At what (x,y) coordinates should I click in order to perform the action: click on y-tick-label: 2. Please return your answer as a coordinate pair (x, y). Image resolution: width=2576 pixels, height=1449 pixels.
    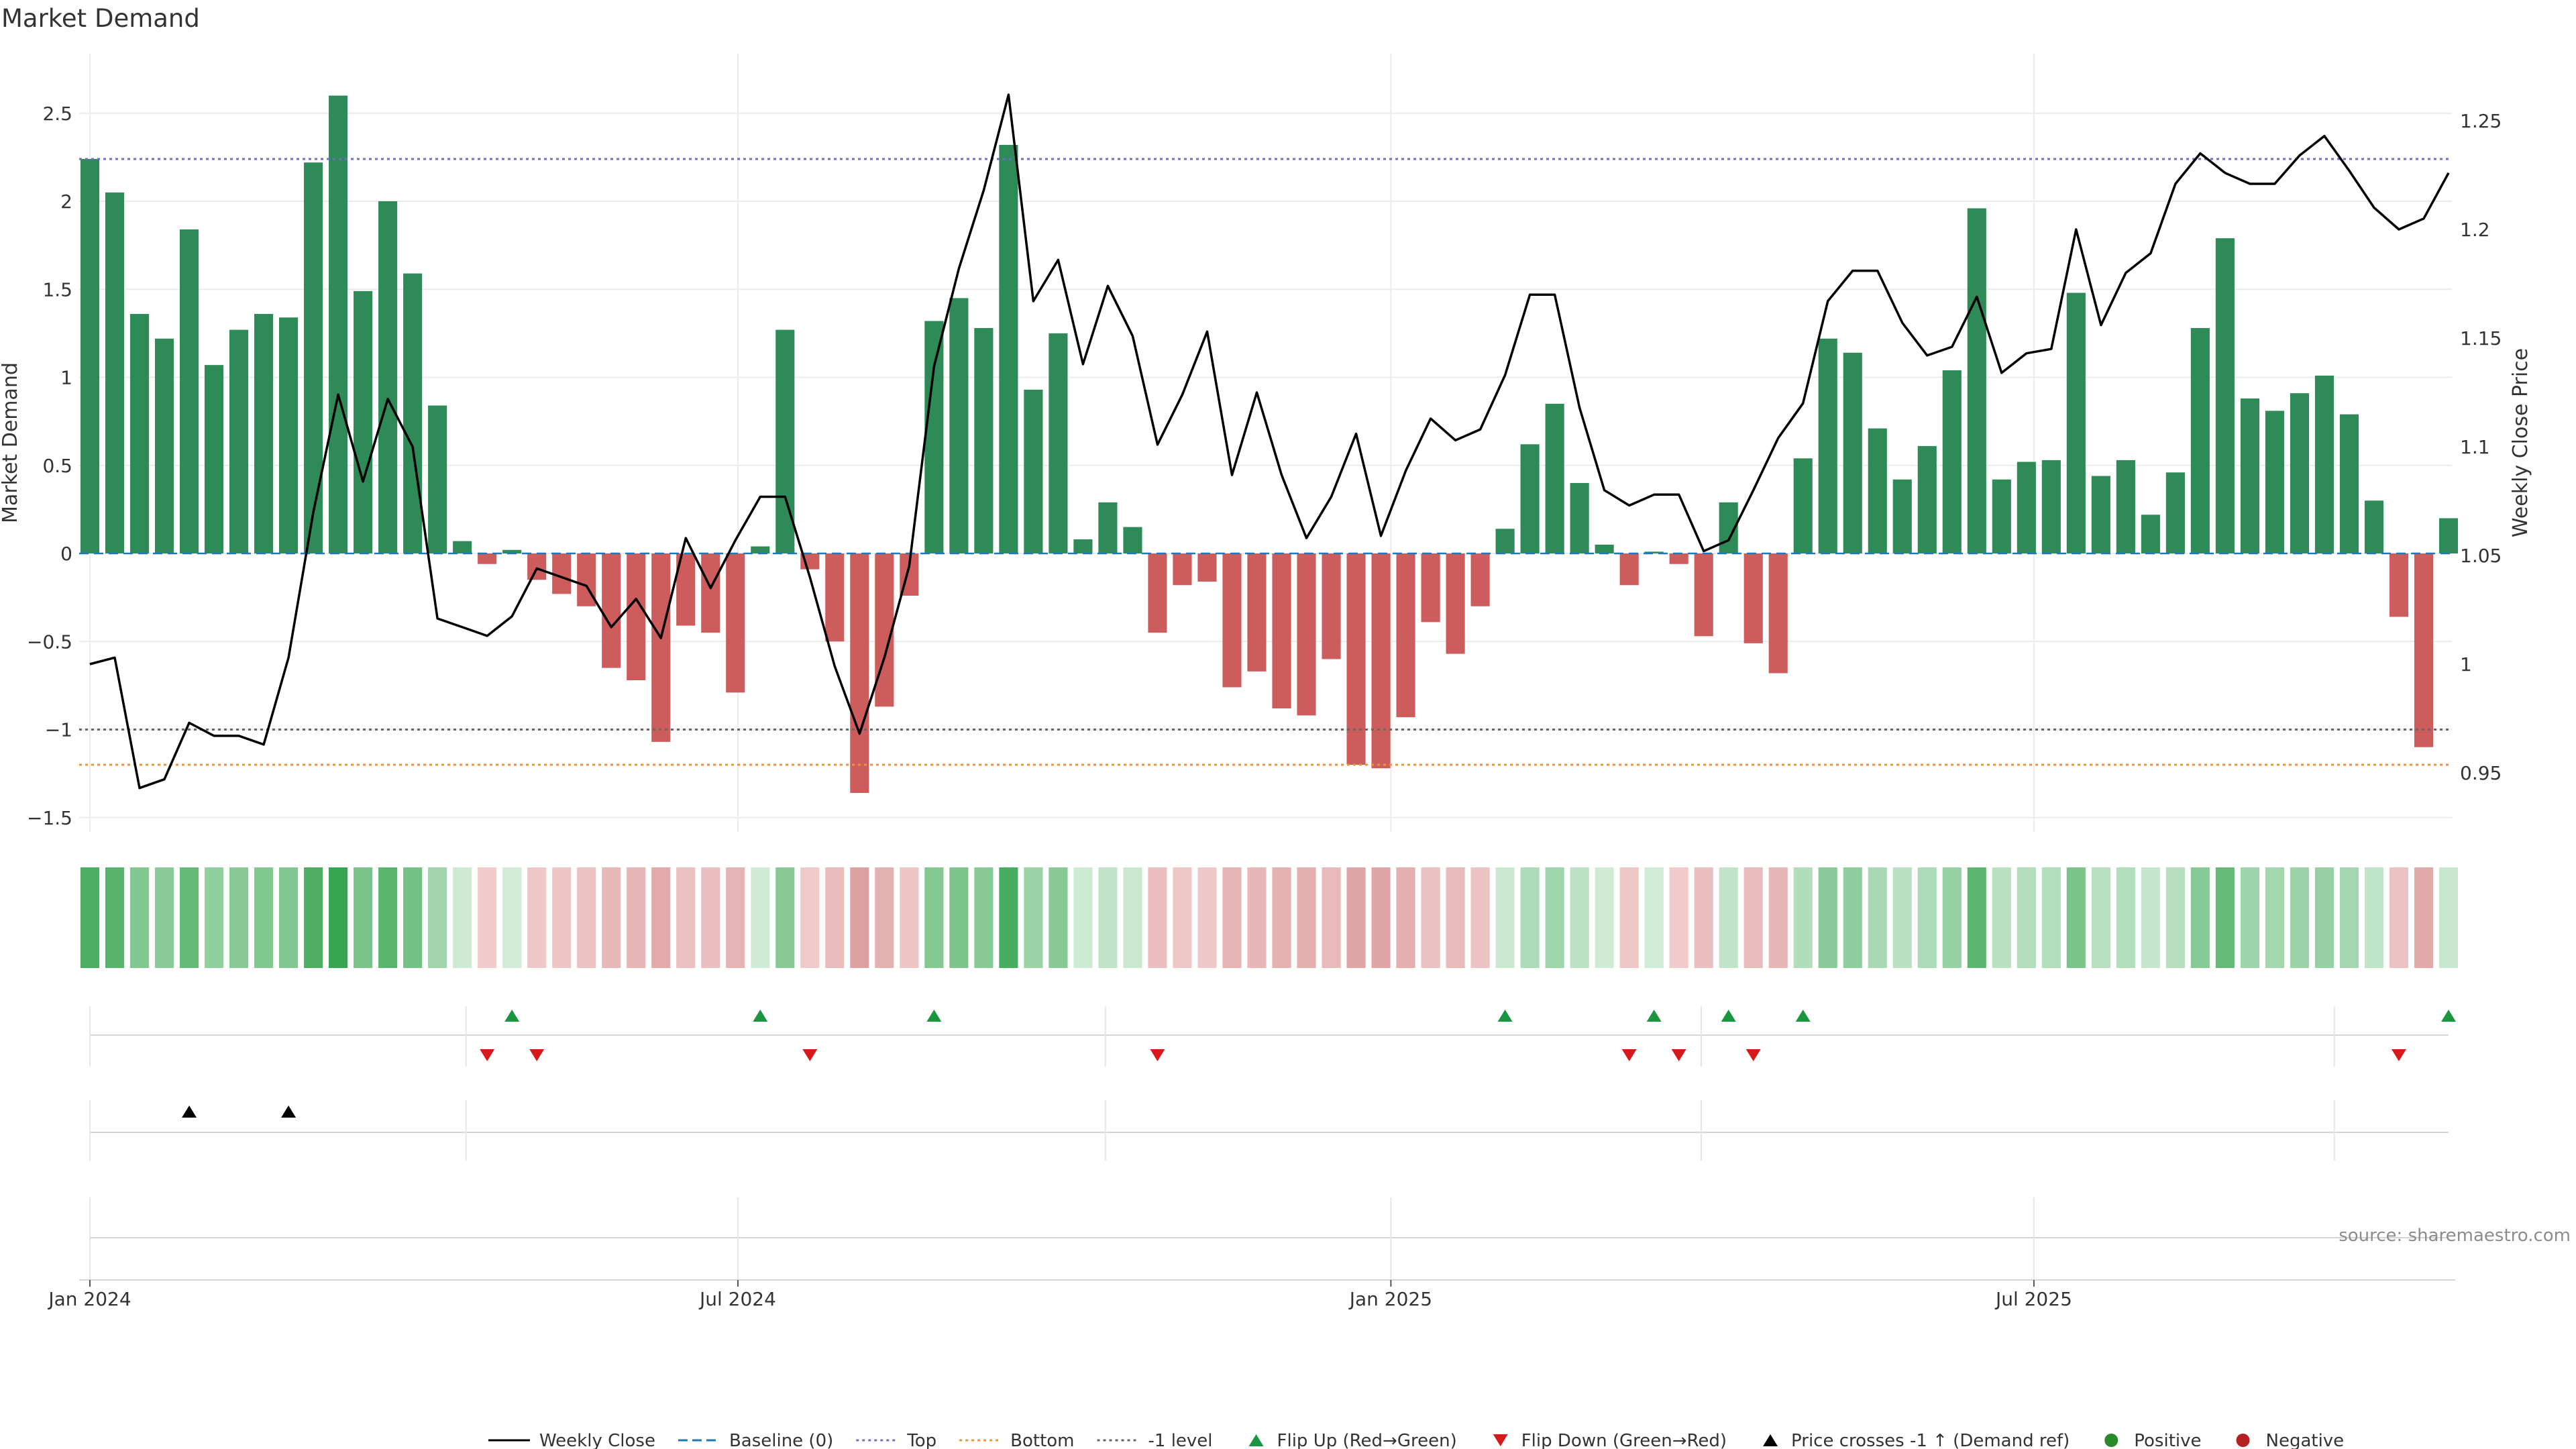
    Looking at the image, I should click on (66, 202).